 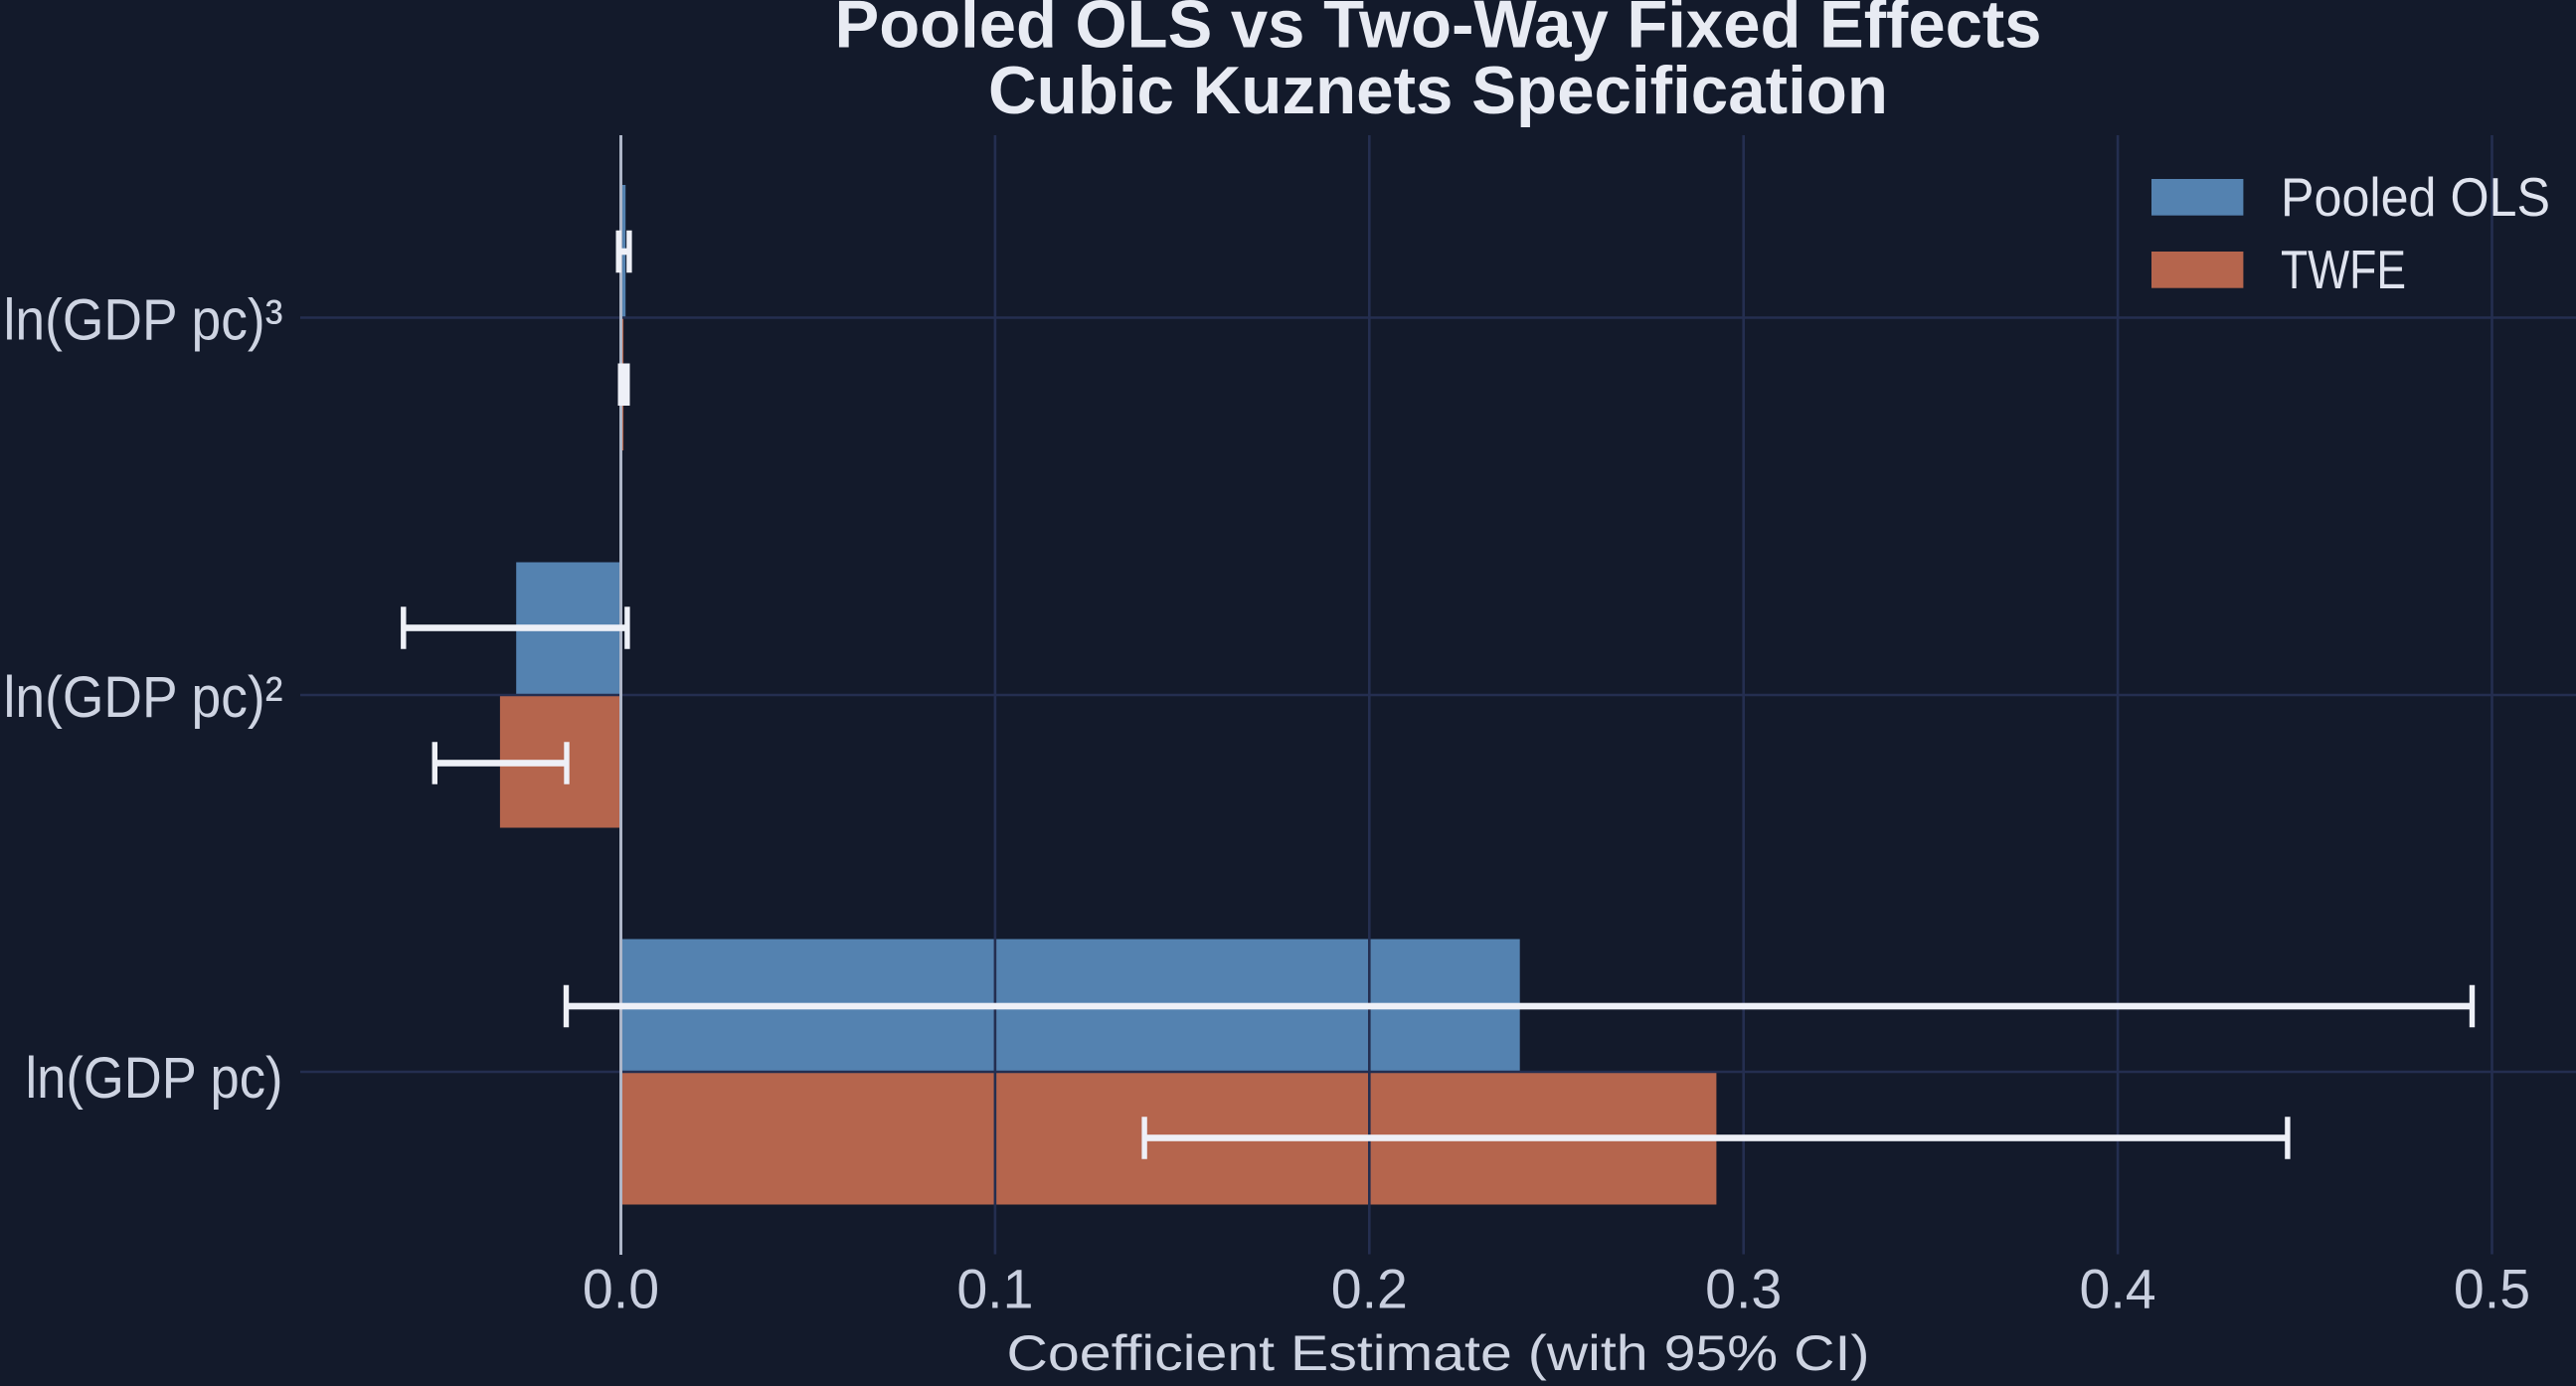 I want to click on svg-text: 0.2, so click(x=1369, y=1289).